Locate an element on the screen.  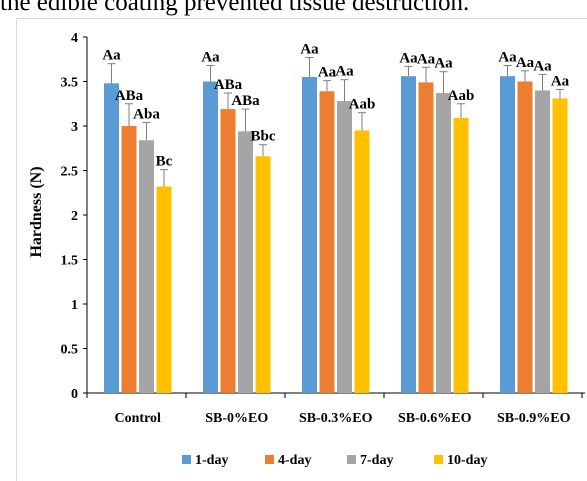
y-tick-label: 0.5 is located at coordinates (70, 350).